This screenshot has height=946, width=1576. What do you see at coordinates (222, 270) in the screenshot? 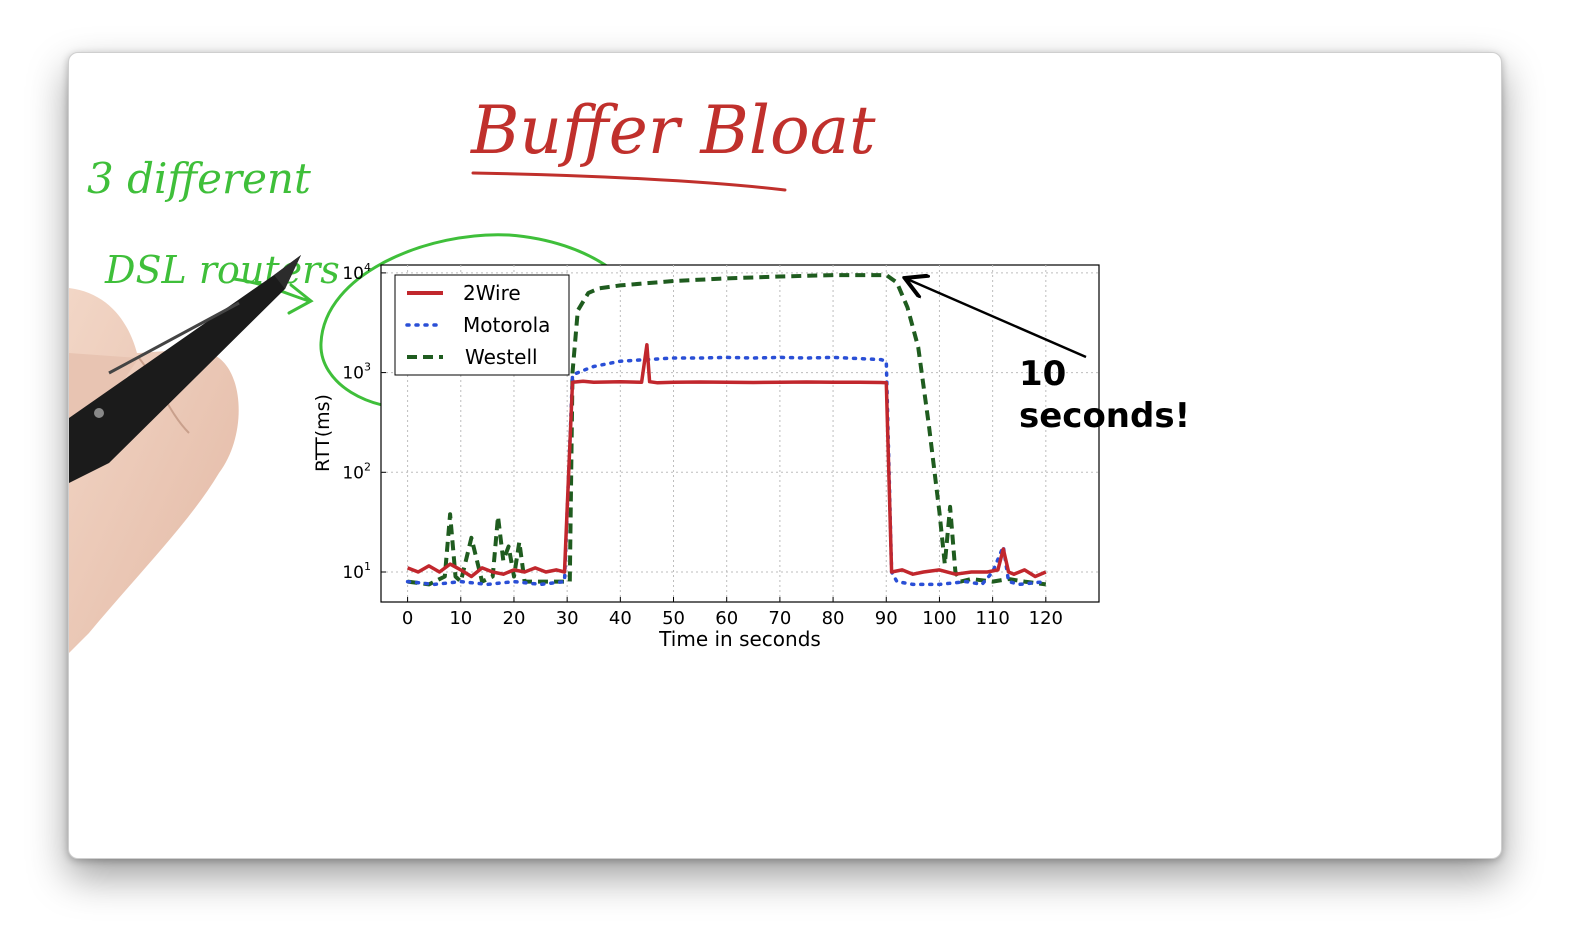
I see `side-note-line2: DSL routers` at bounding box center [222, 270].